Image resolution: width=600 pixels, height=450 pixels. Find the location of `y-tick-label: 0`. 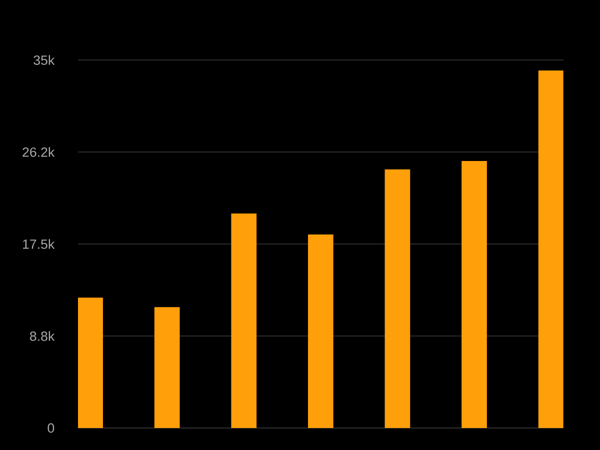

y-tick-label: 0 is located at coordinates (51, 428).